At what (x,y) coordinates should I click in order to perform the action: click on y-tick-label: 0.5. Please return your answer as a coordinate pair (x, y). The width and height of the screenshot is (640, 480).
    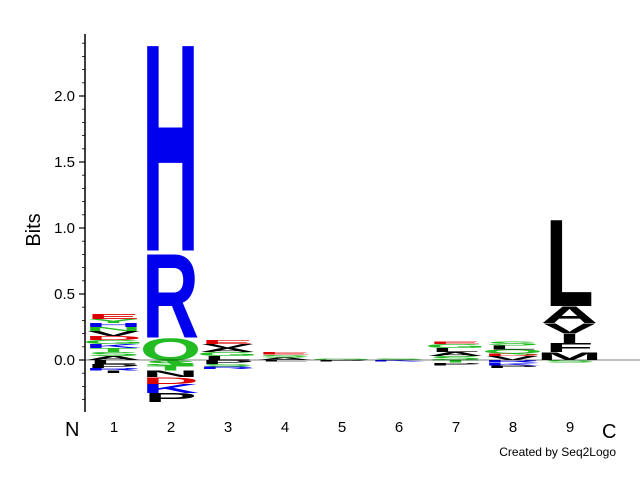
    Looking at the image, I should click on (64, 294).